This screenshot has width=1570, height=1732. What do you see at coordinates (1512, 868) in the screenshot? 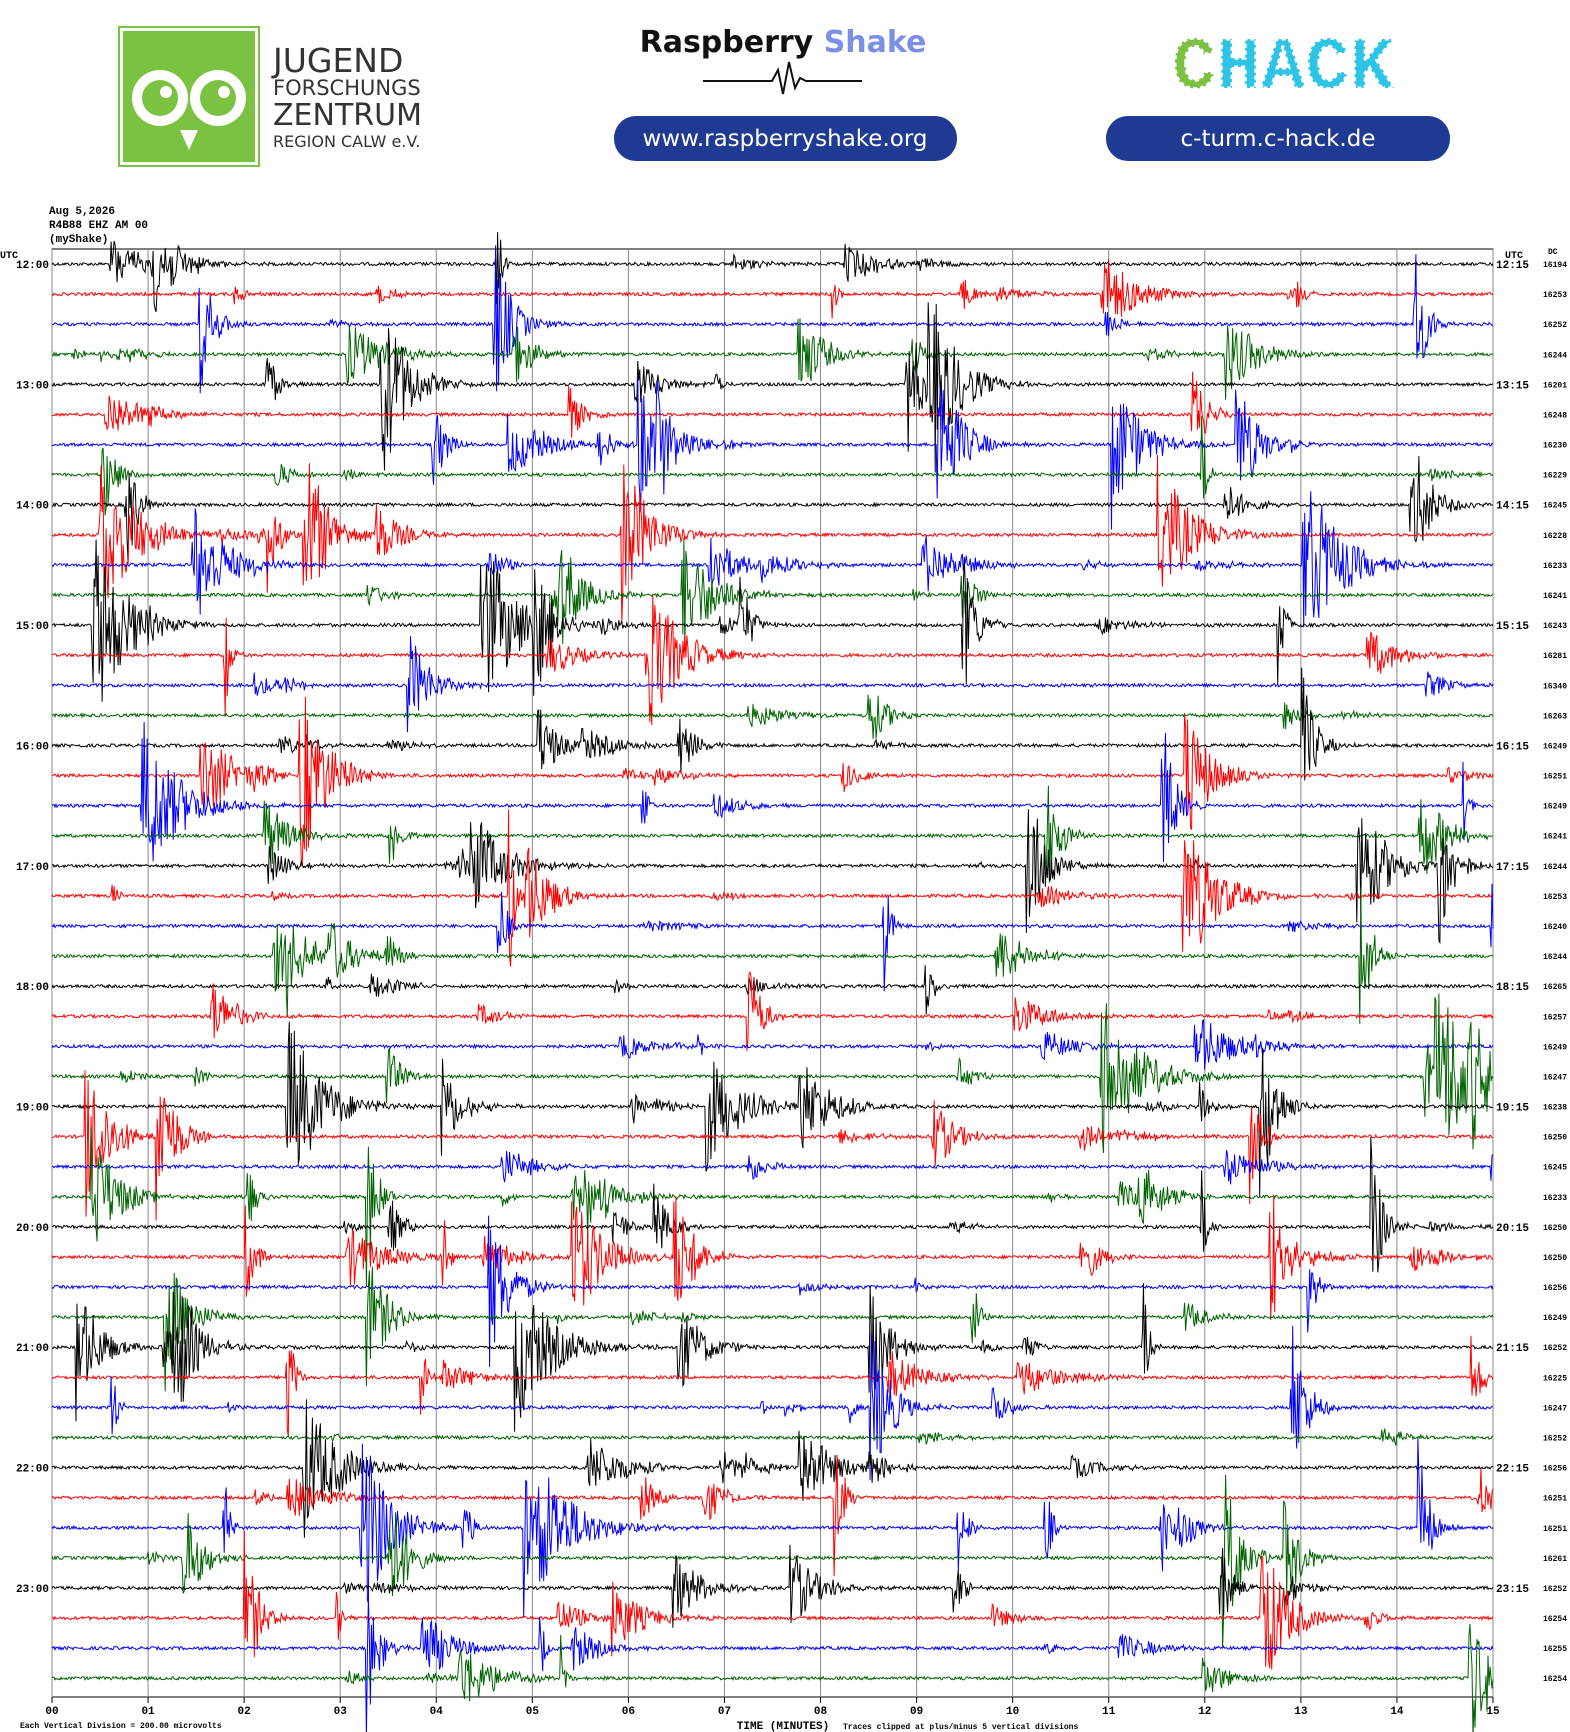
I see `right-time-label: 17:15` at bounding box center [1512, 868].